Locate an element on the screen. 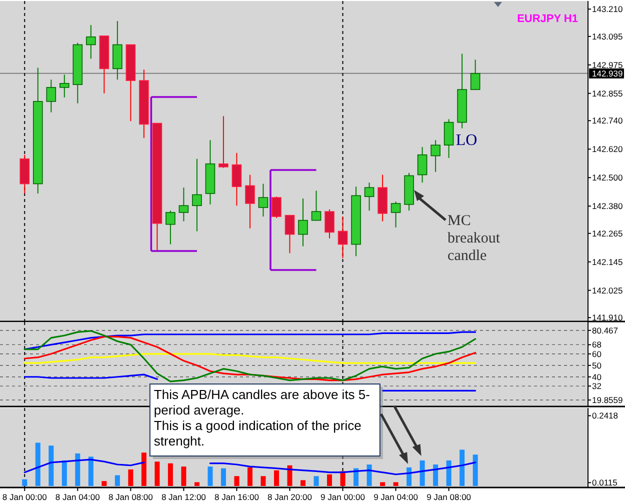 This screenshot has width=625, height=503. x-tick-label: 8 Jan 20:00 is located at coordinates (290, 497).